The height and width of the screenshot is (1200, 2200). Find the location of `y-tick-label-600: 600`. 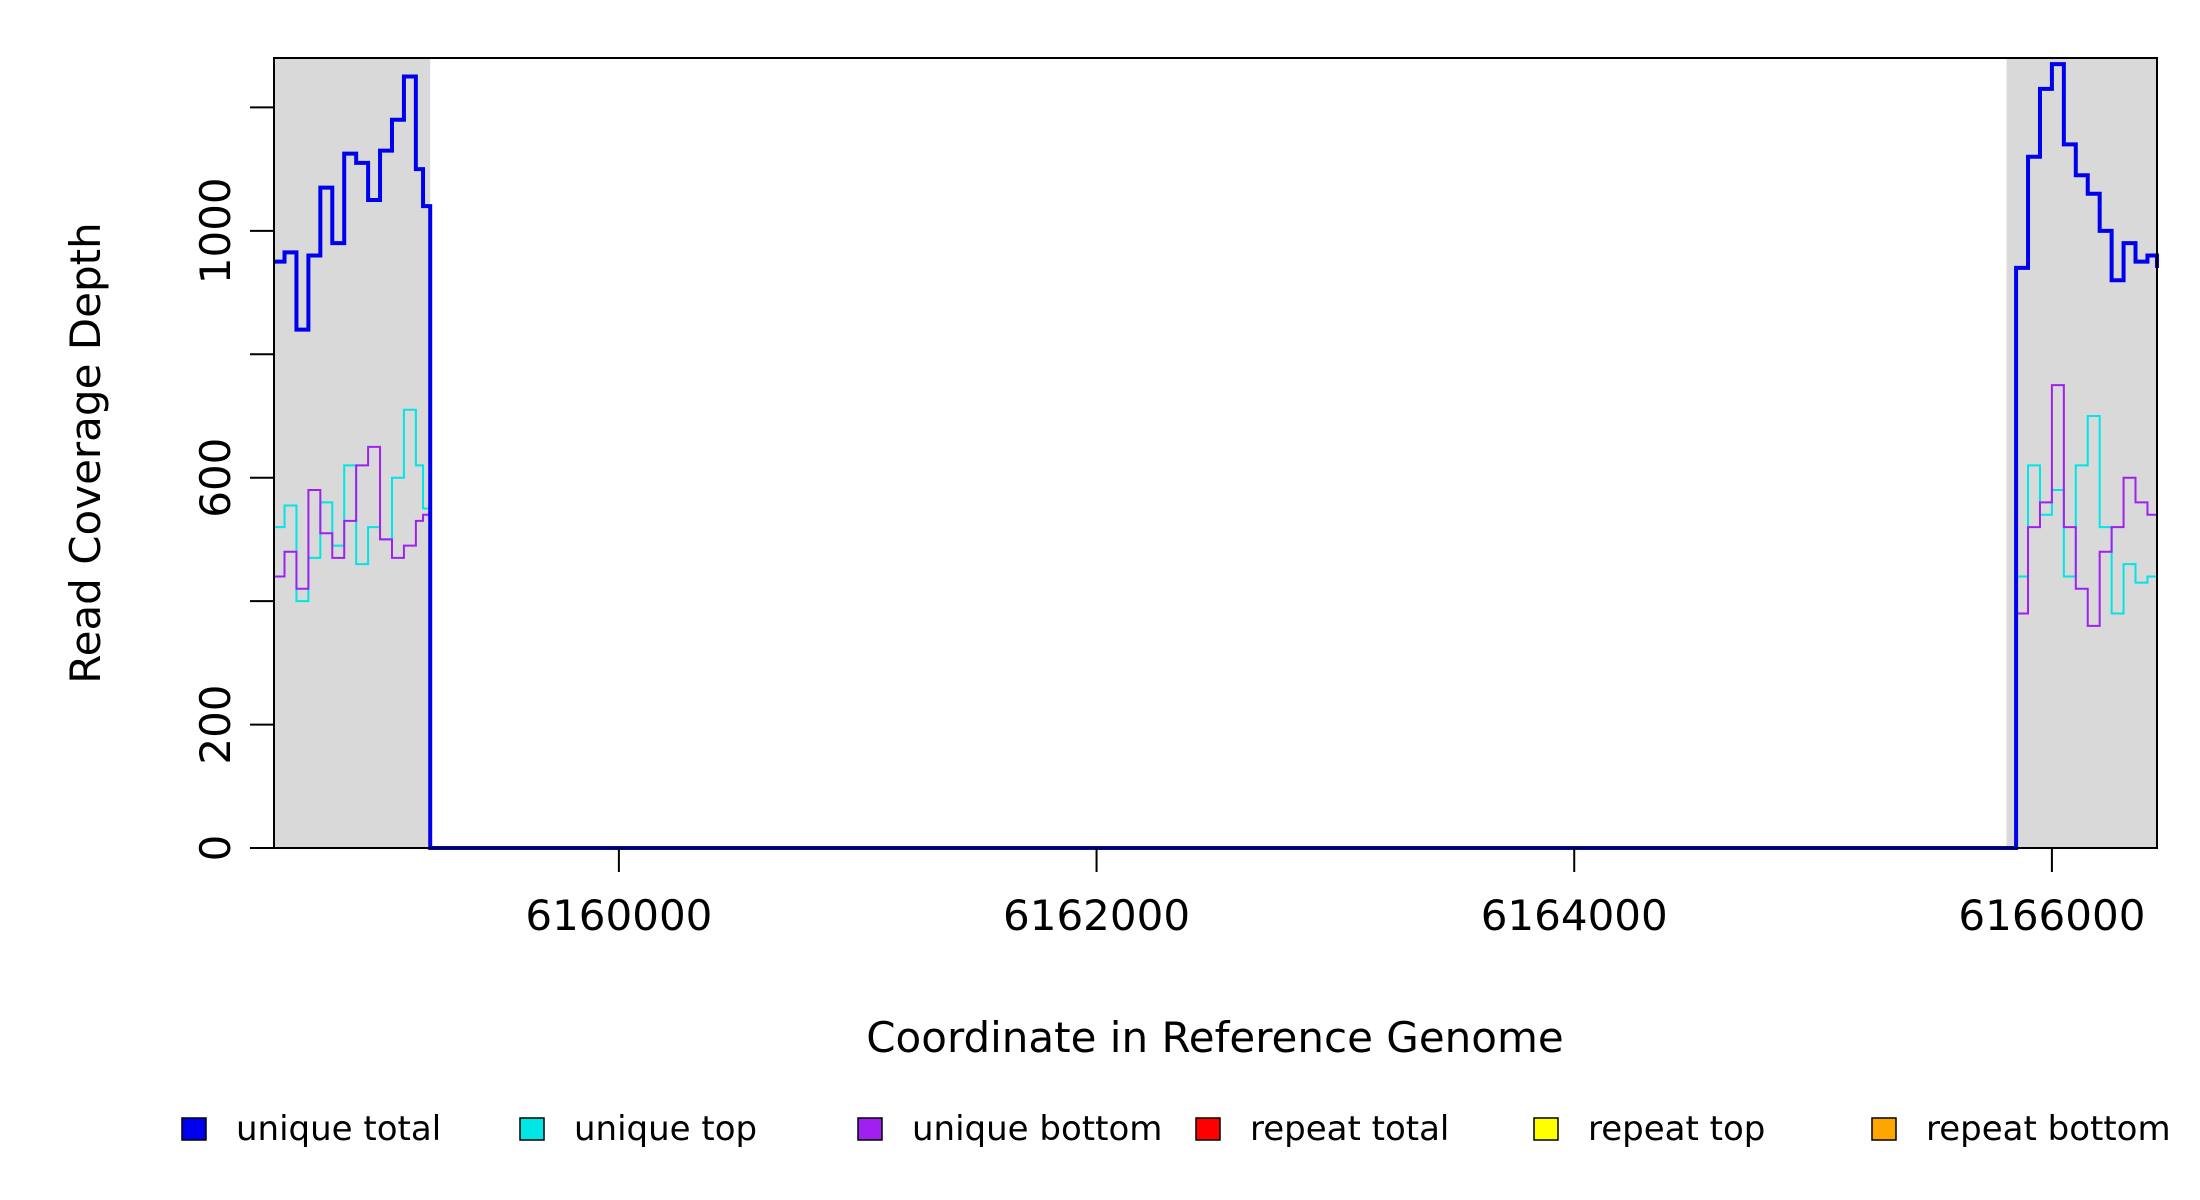

y-tick-label-600: 600 is located at coordinates (215, 478).